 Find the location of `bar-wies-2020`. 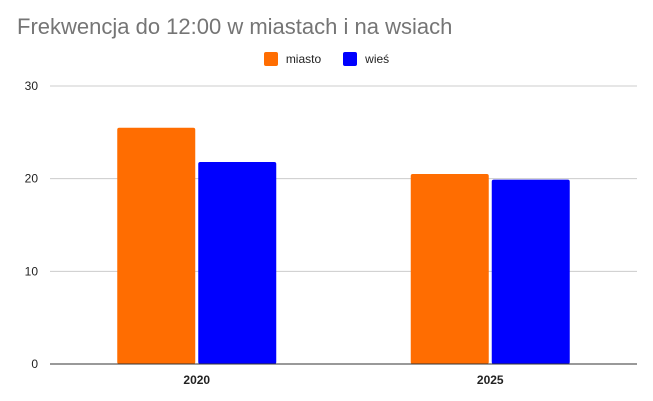

bar-wies-2020 is located at coordinates (237, 262).